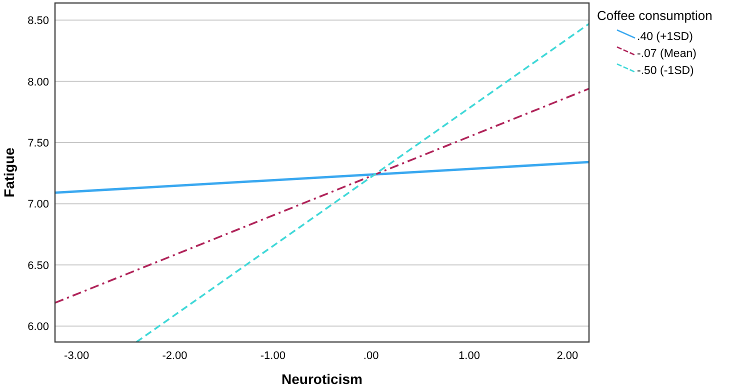  What do you see at coordinates (38, 21) in the screenshot?
I see `y-tick-label: 8.50` at bounding box center [38, 21].